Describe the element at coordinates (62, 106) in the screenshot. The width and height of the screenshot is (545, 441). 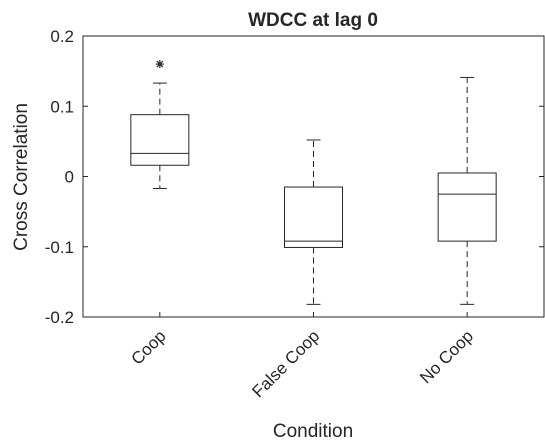
I see `y-tick-label: 0.1` at that location.